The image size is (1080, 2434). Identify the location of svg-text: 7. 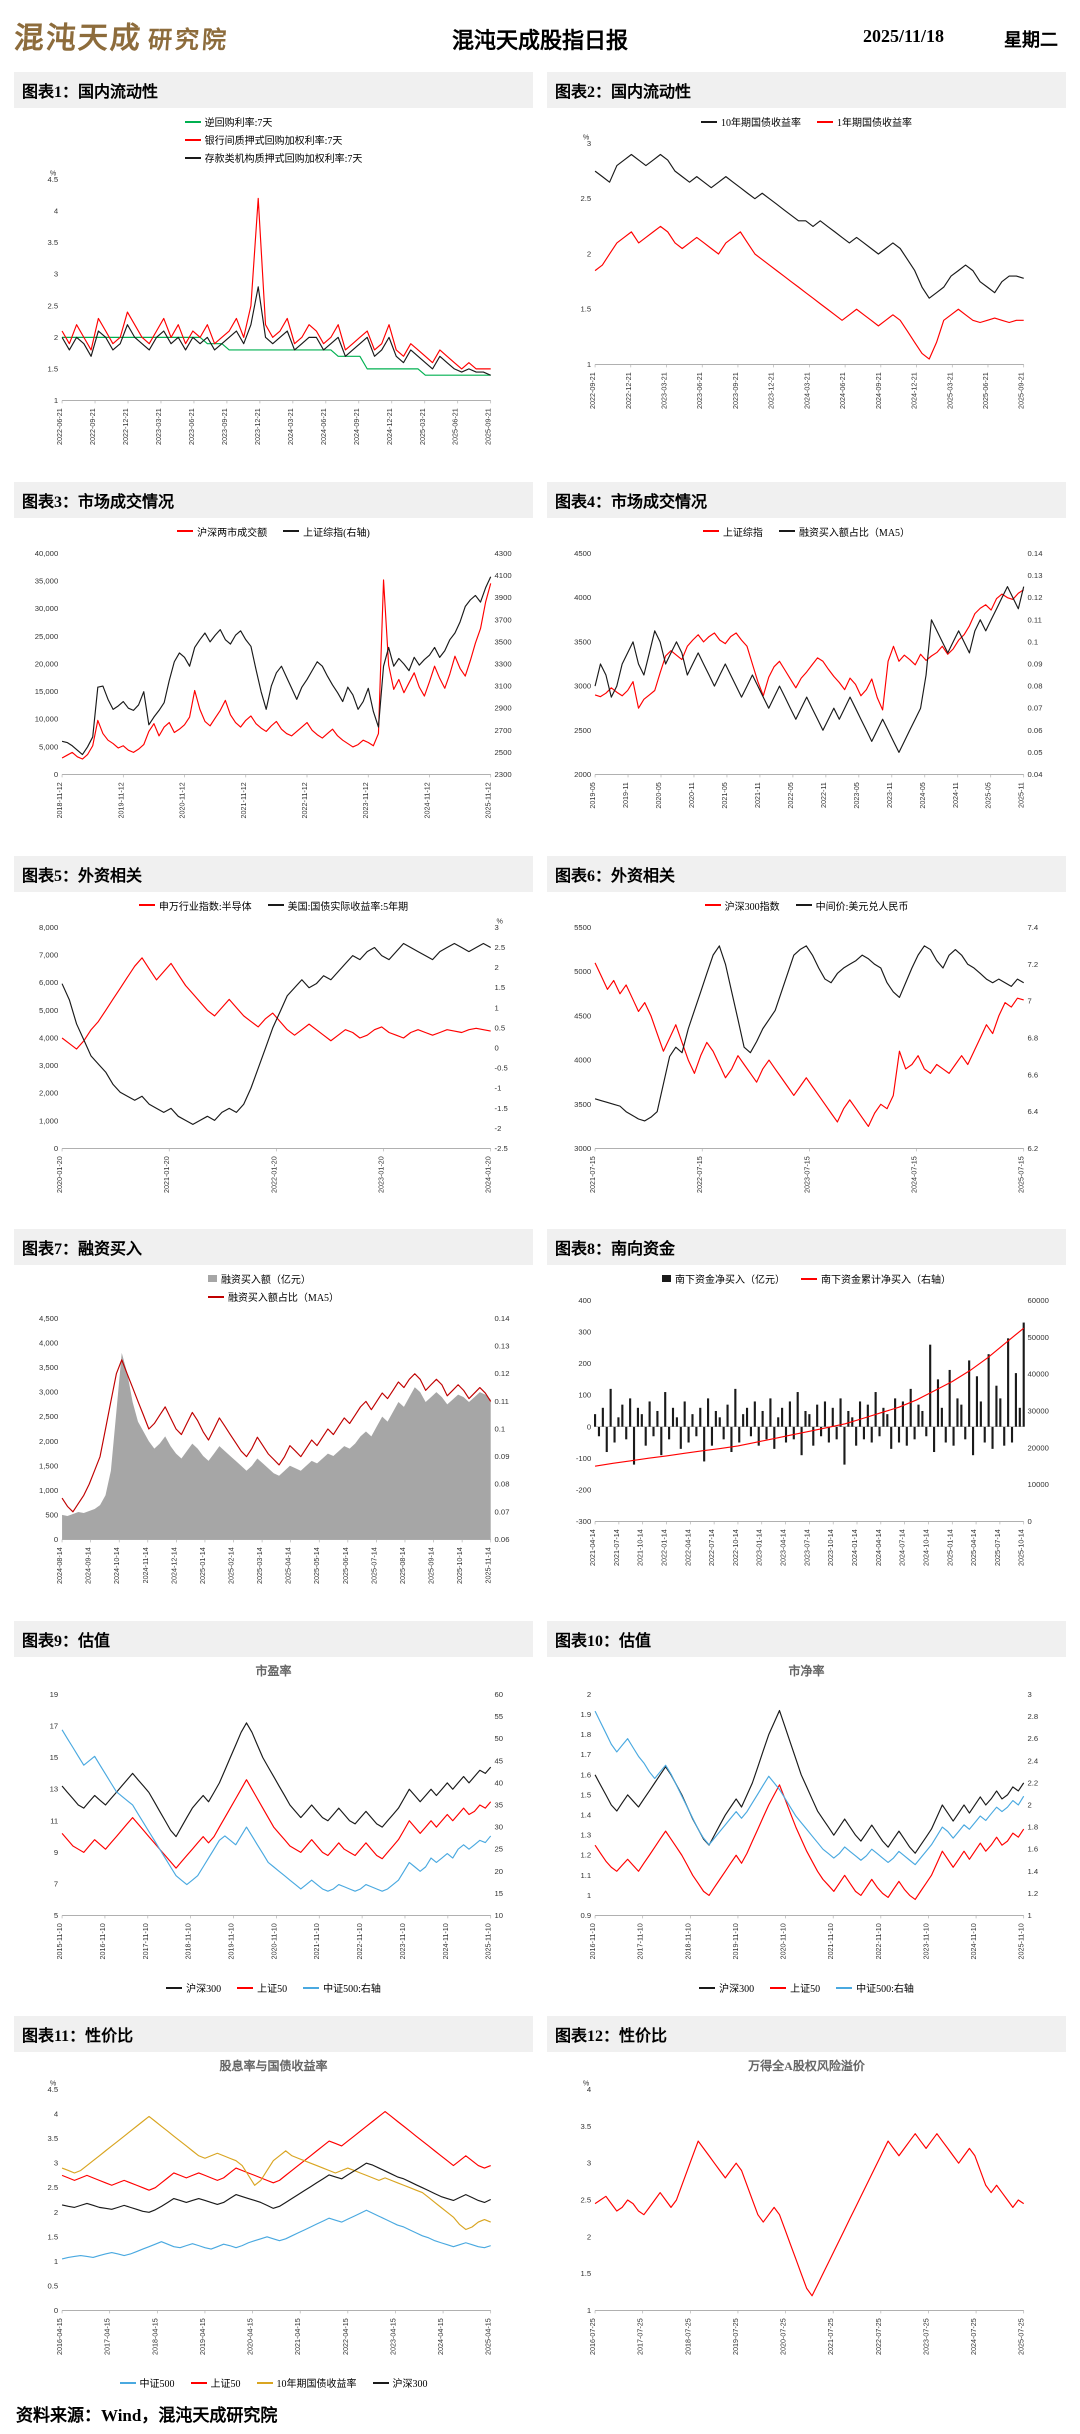
(56, 1884).